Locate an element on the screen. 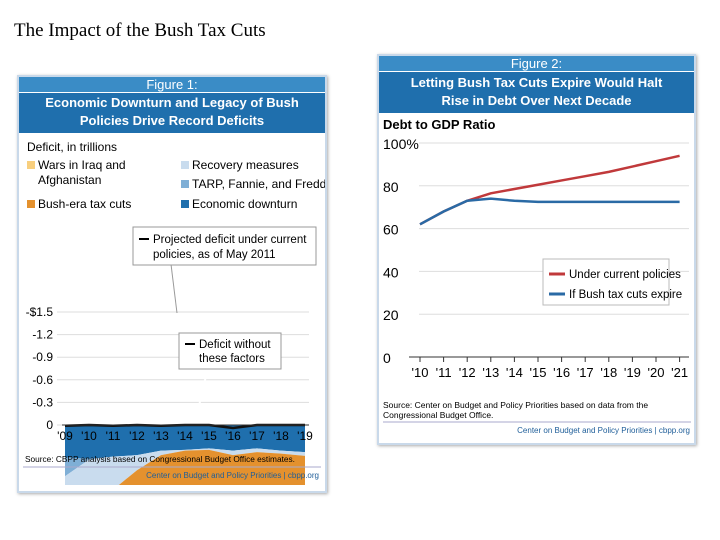  y-tick-label: -$1.5 is located at coordinates (40, 312).